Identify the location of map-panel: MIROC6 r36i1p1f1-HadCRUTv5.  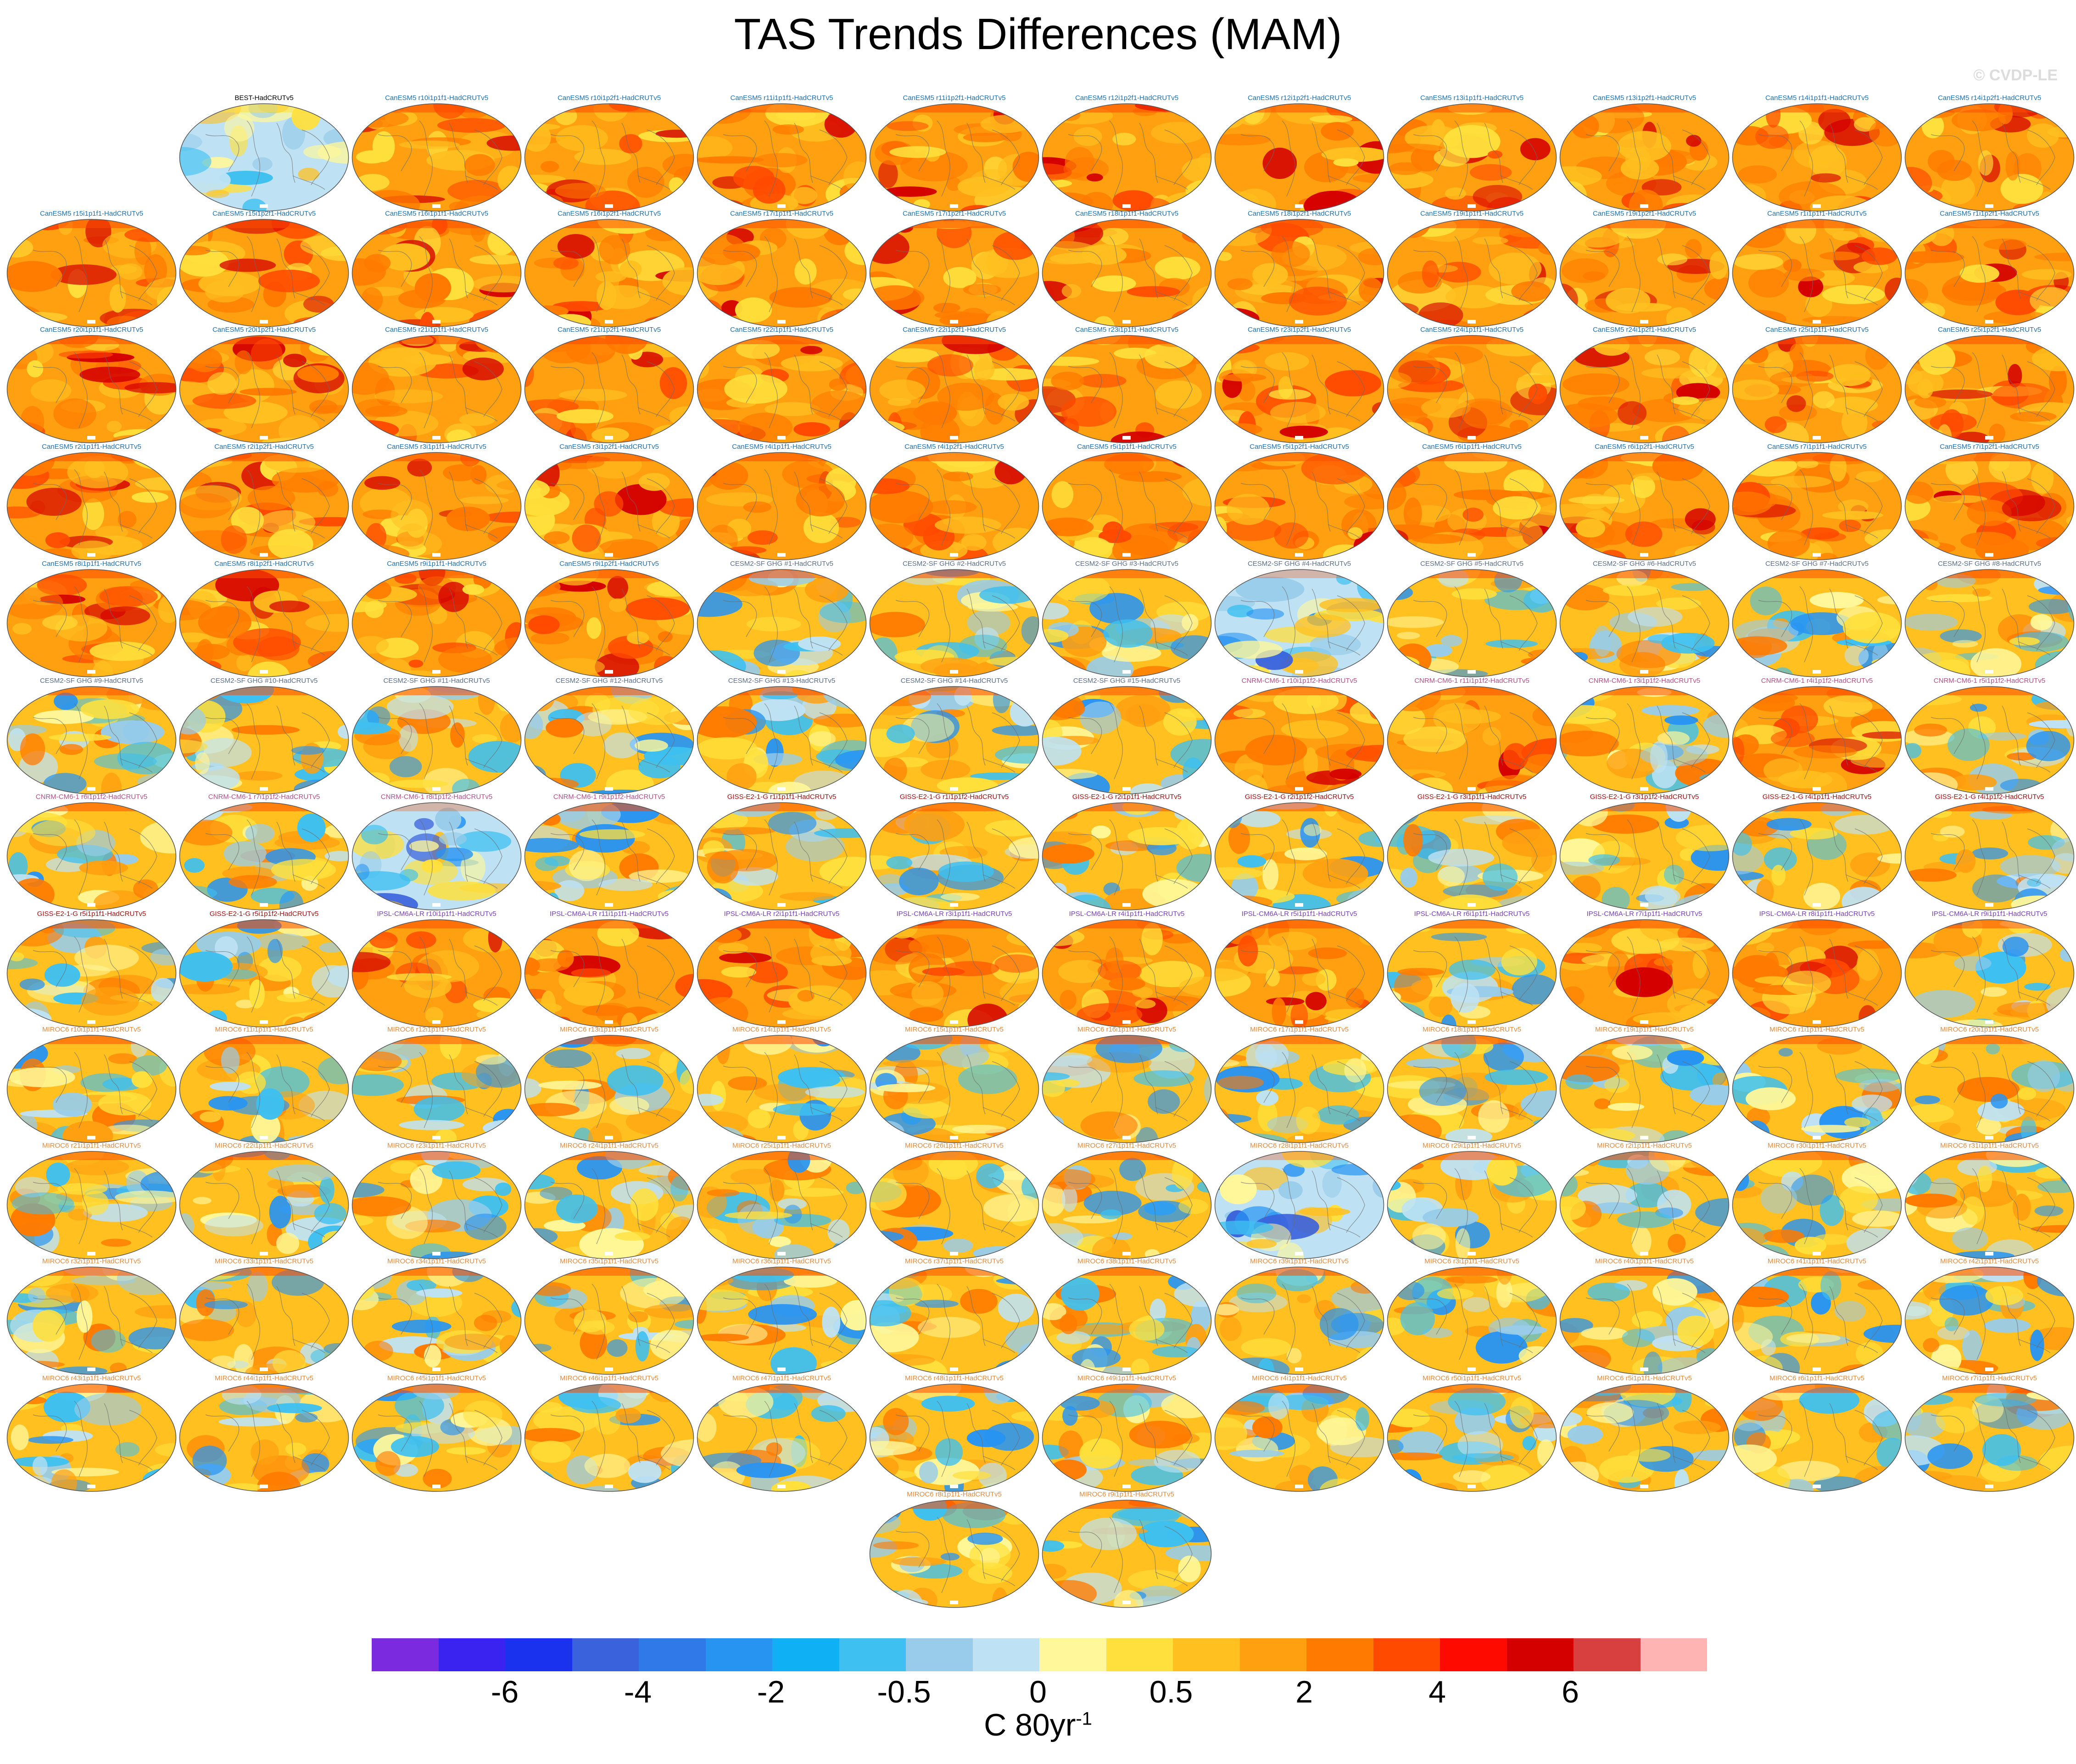
(782, 1317).